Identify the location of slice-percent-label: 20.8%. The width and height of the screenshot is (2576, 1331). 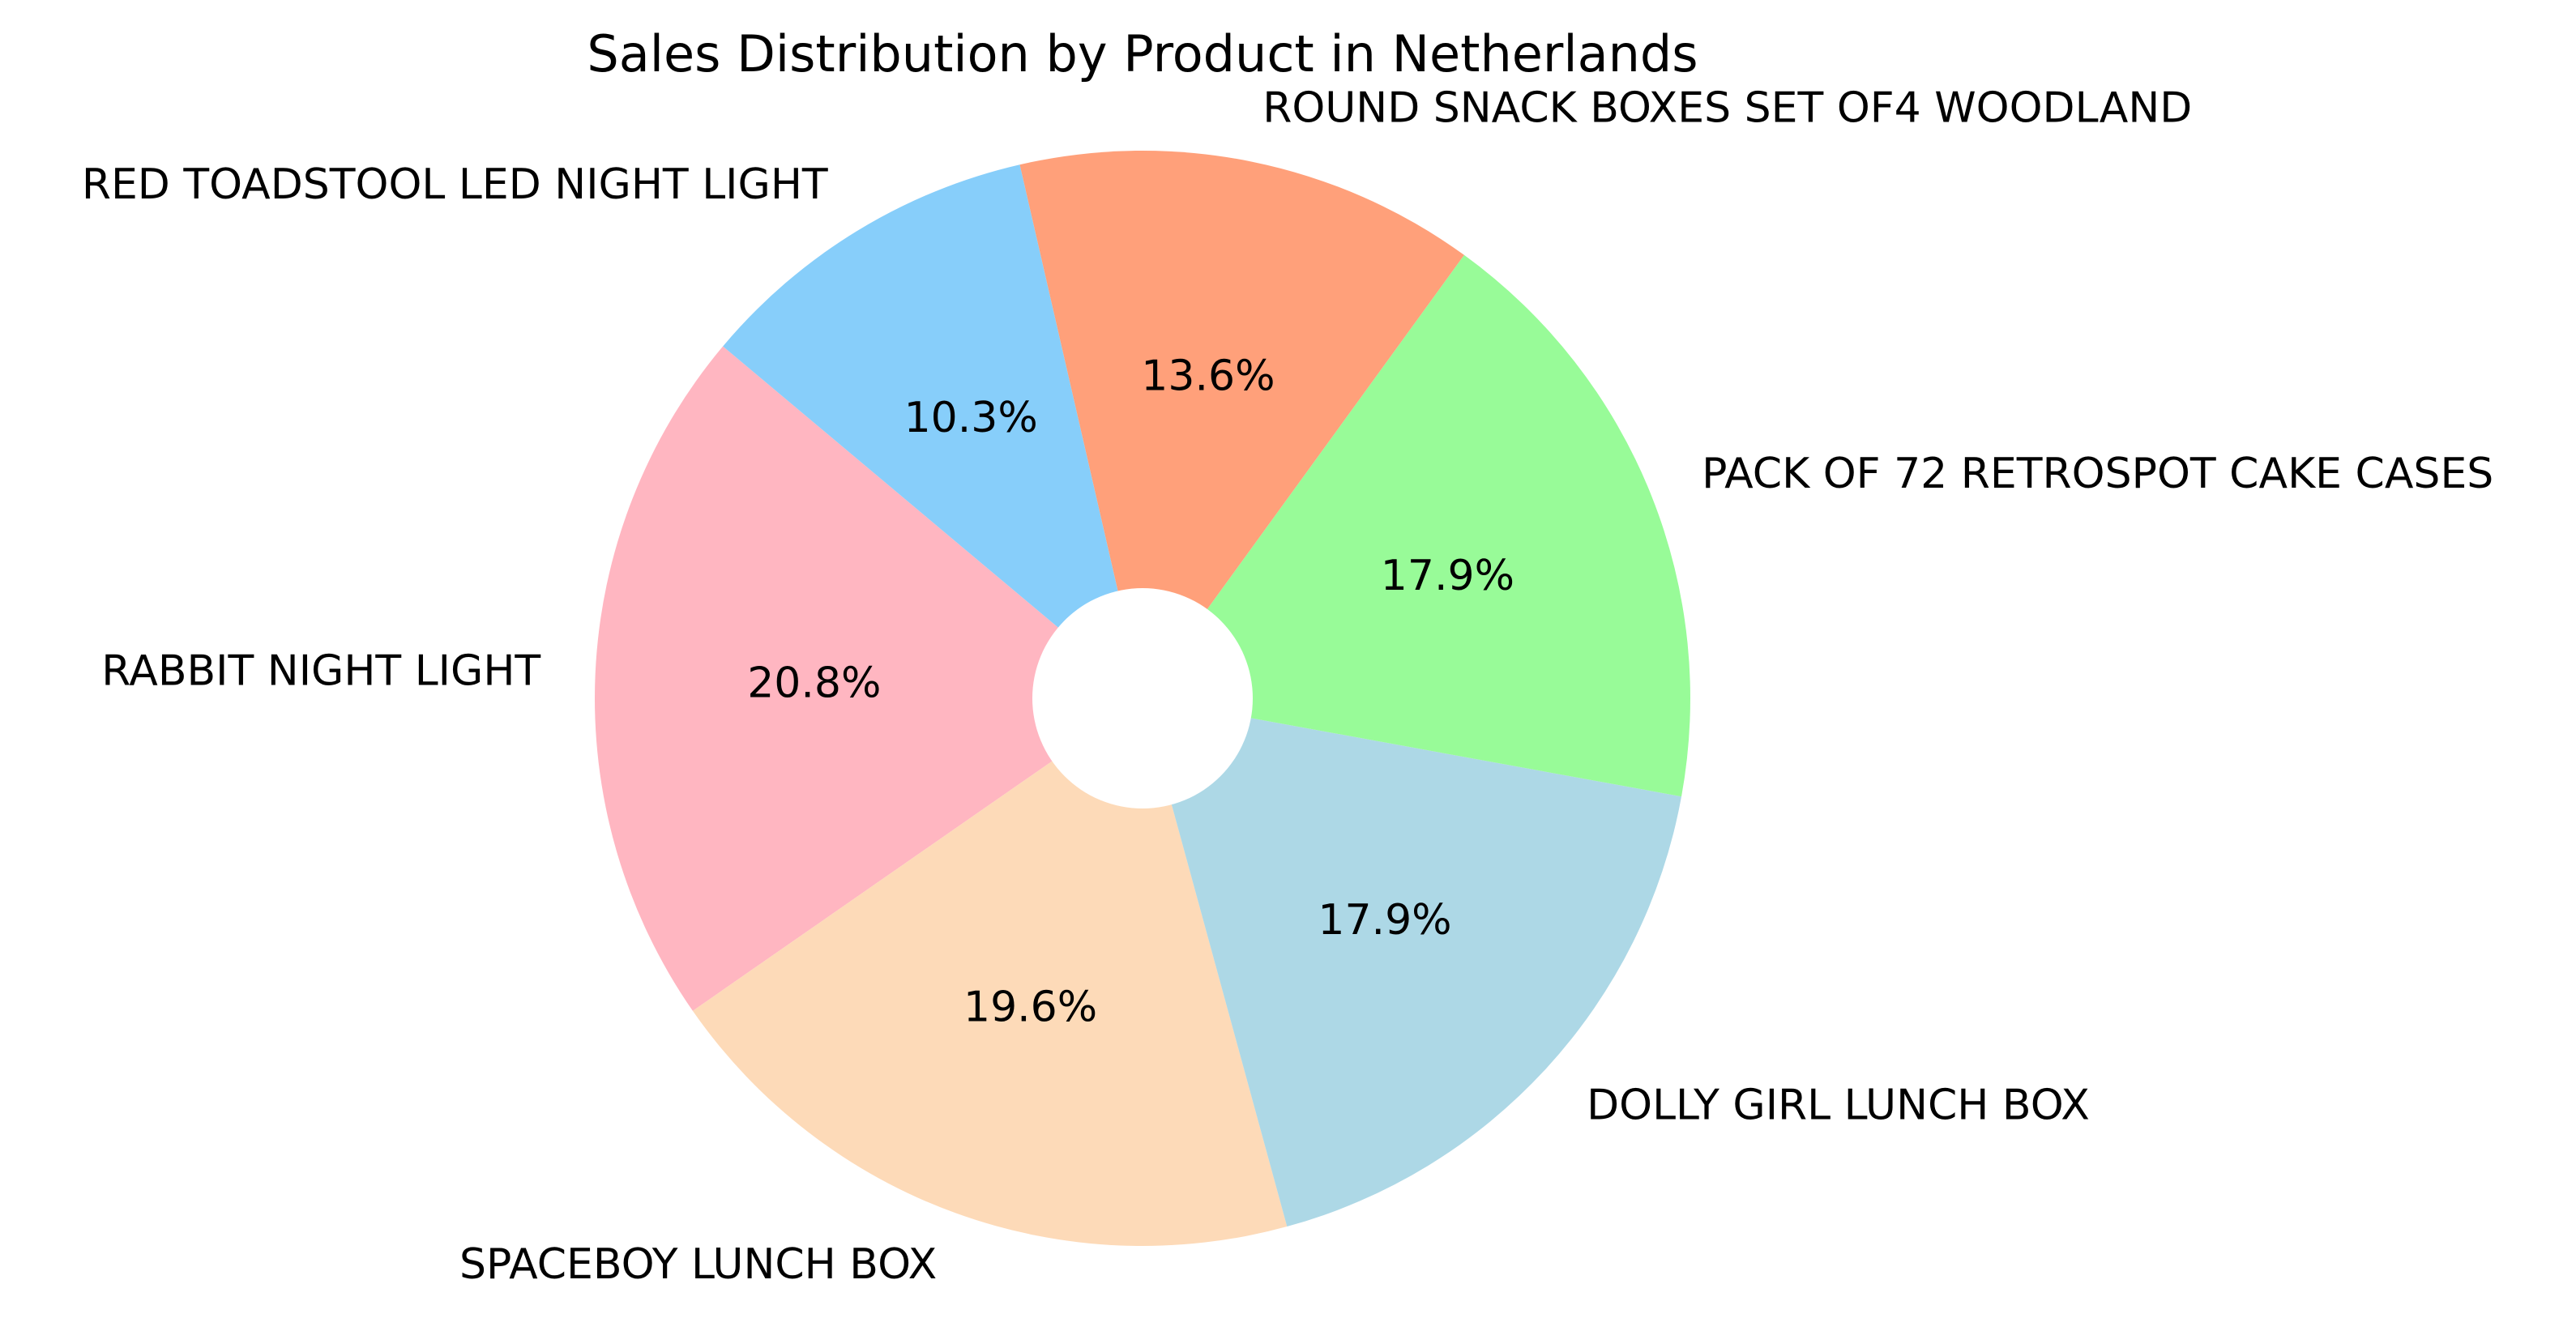
(814, 683).